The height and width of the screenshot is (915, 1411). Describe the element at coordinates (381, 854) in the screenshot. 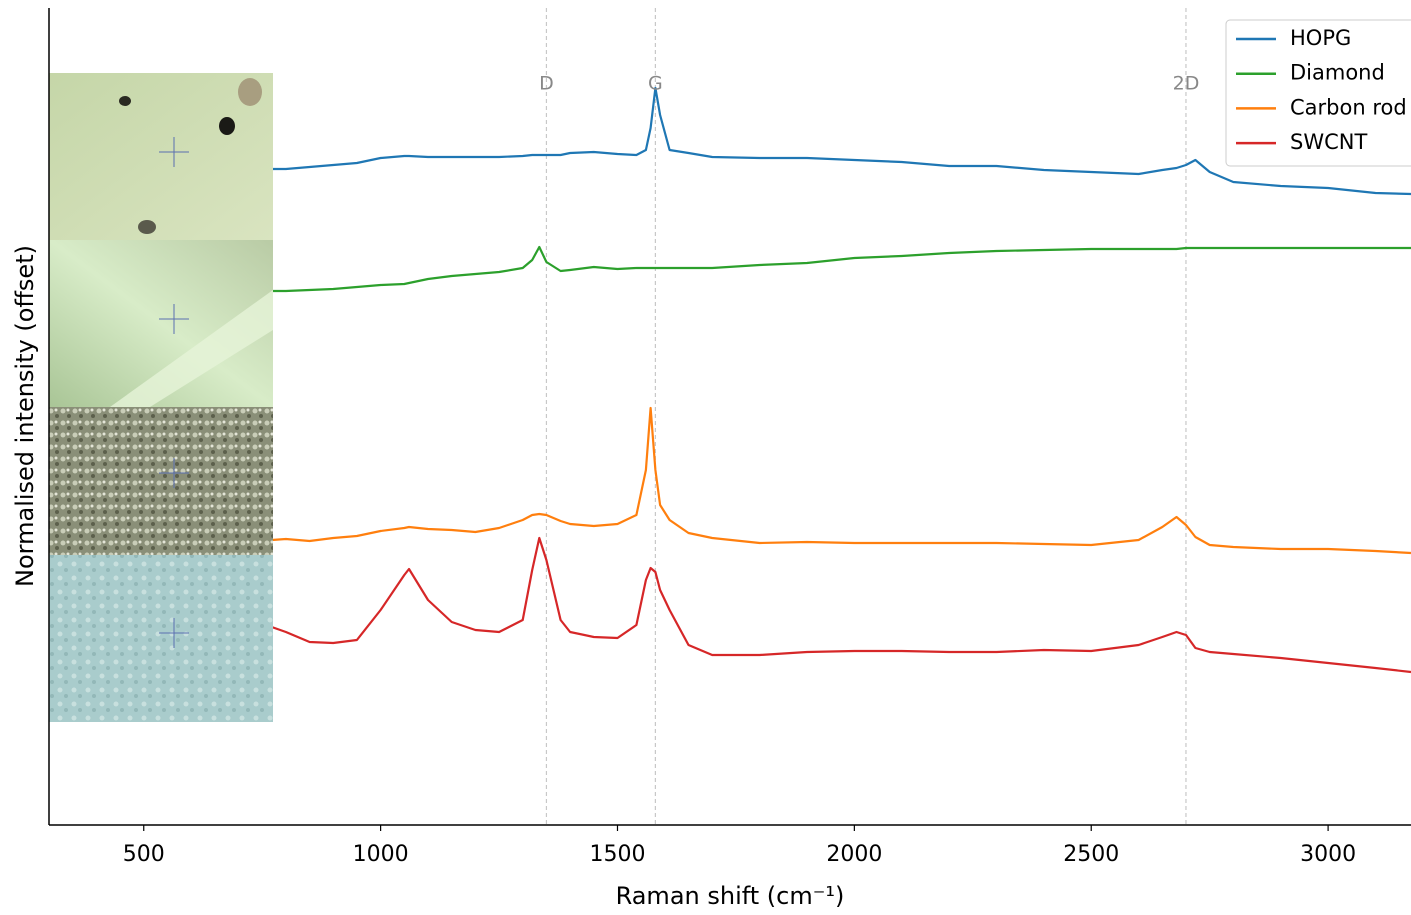

I see `x-tick-label: 1000` at that location.